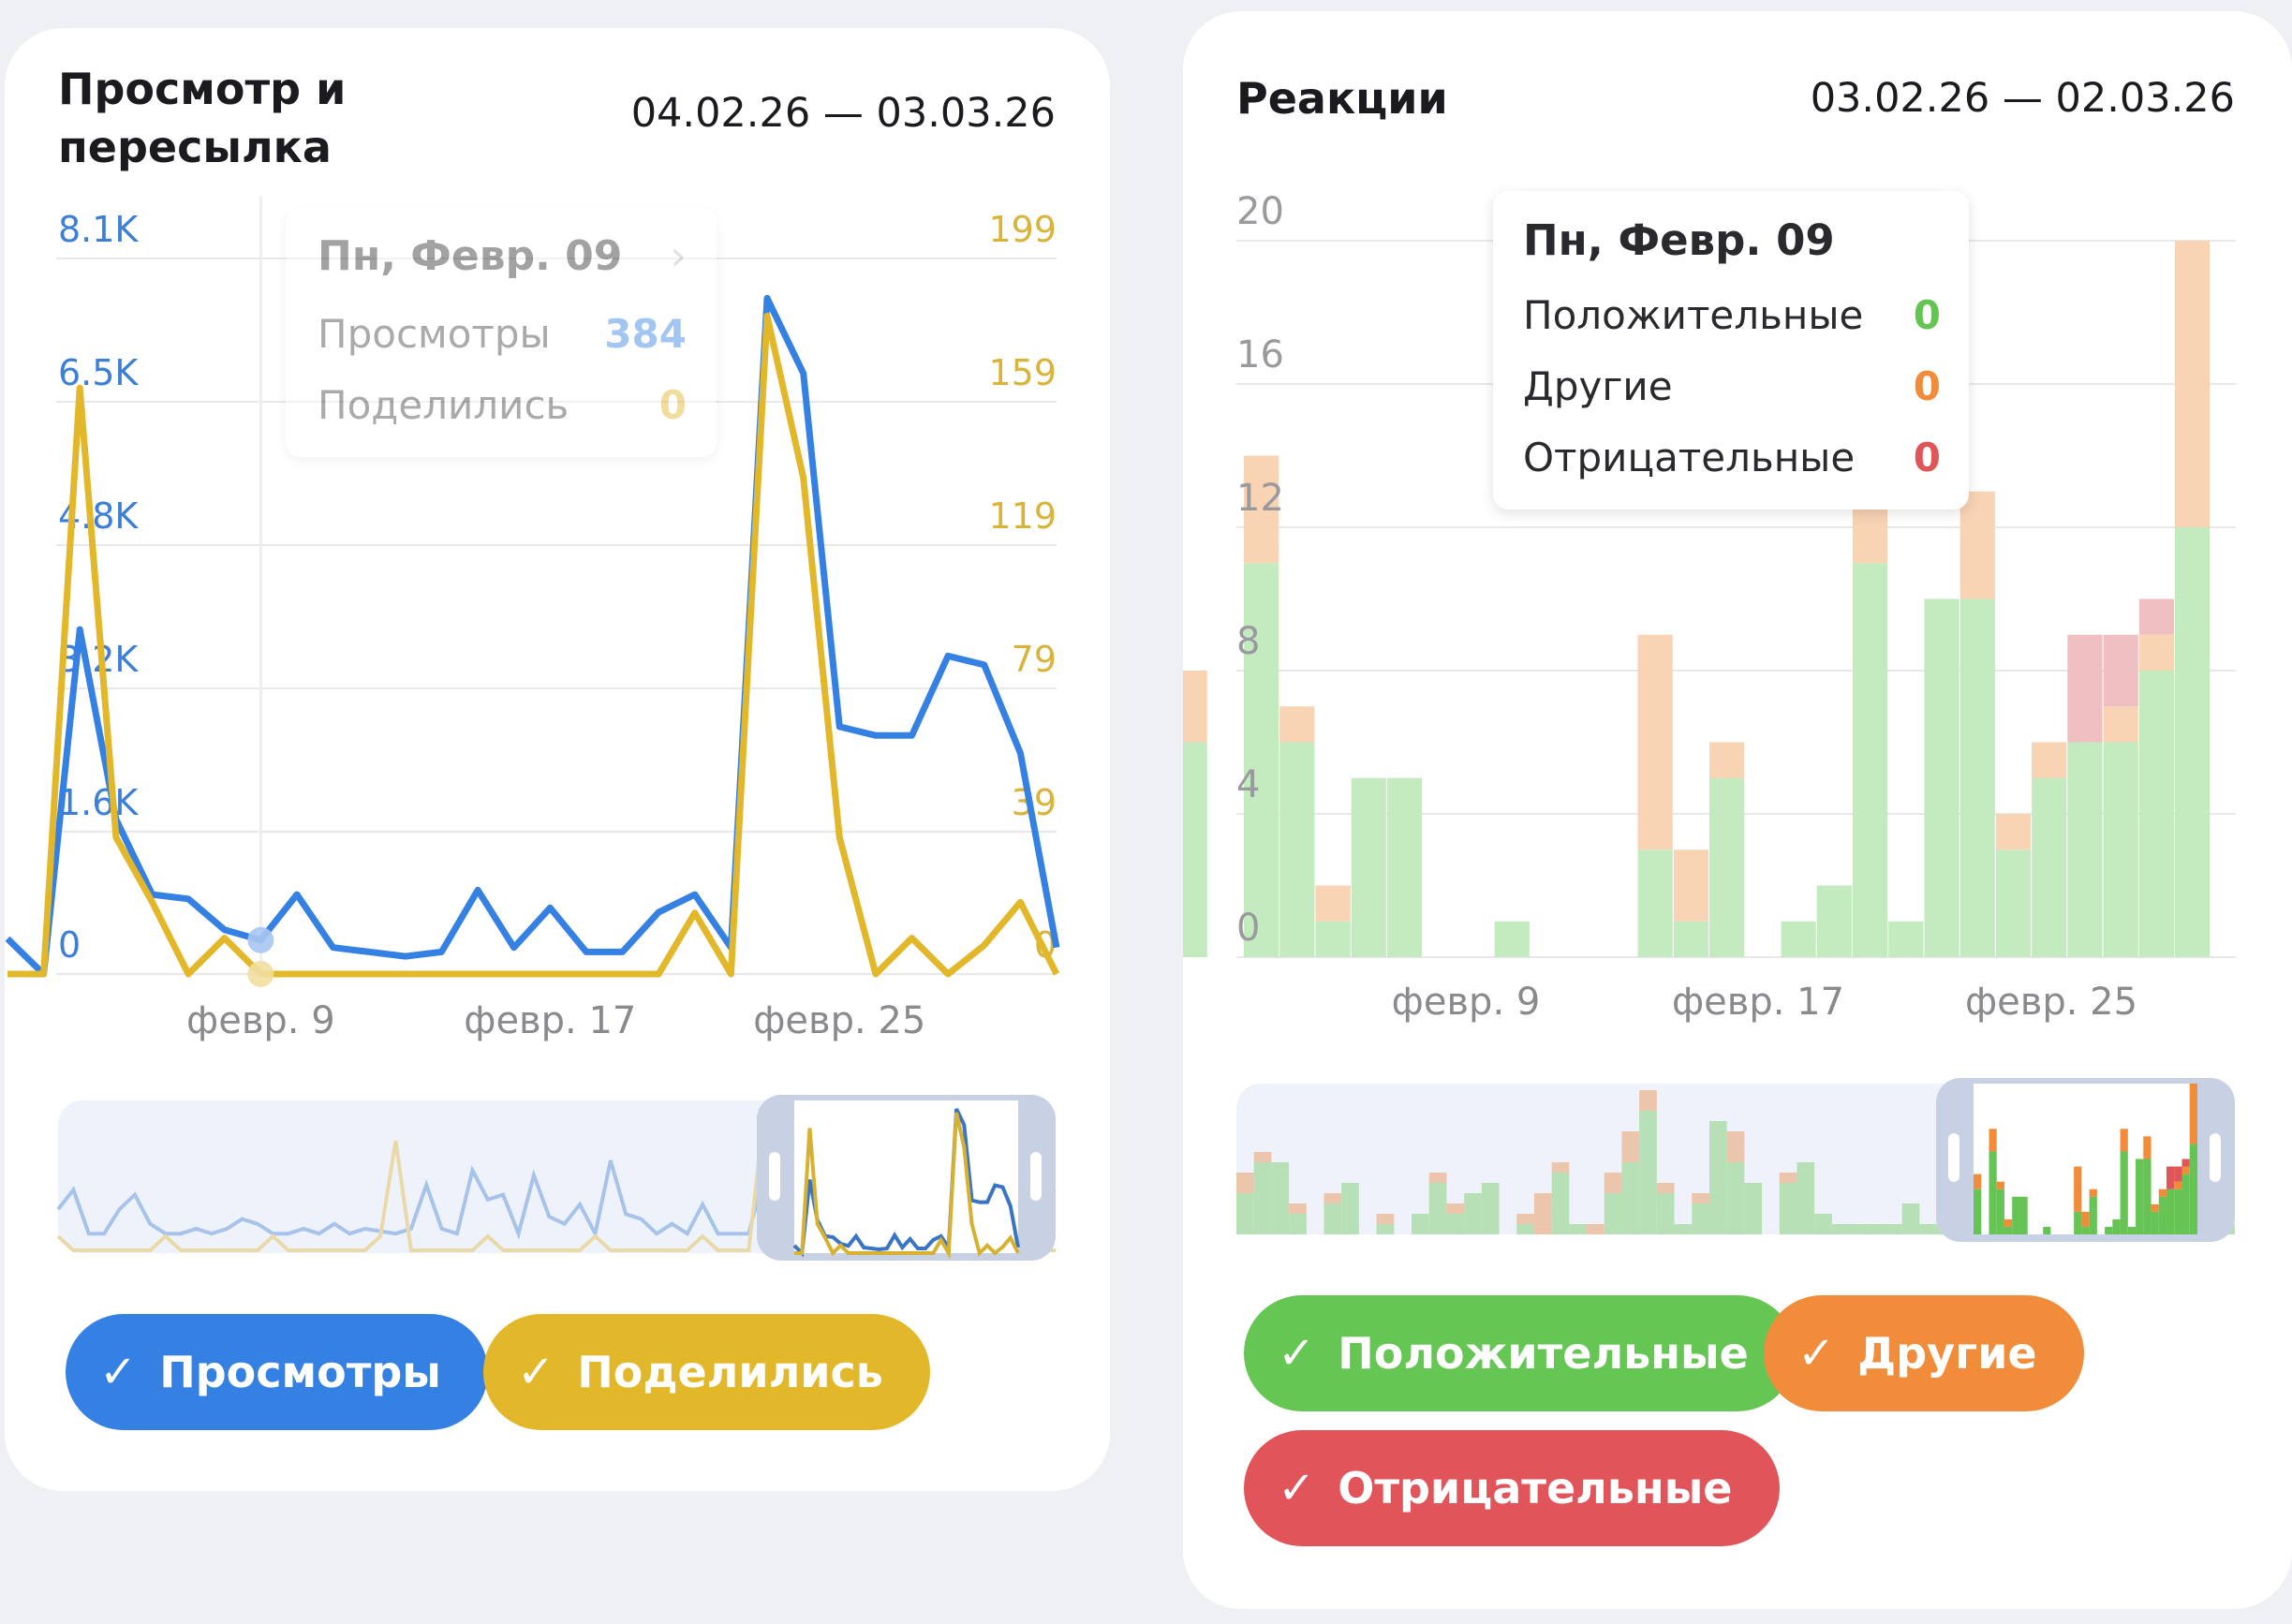 The width and height of the screenshot is (2292, 1624). What do you see at coordinates (730, 1372) in the screenshot?
I see `legend-label: Поделились` at bounding box center [730, 1372].